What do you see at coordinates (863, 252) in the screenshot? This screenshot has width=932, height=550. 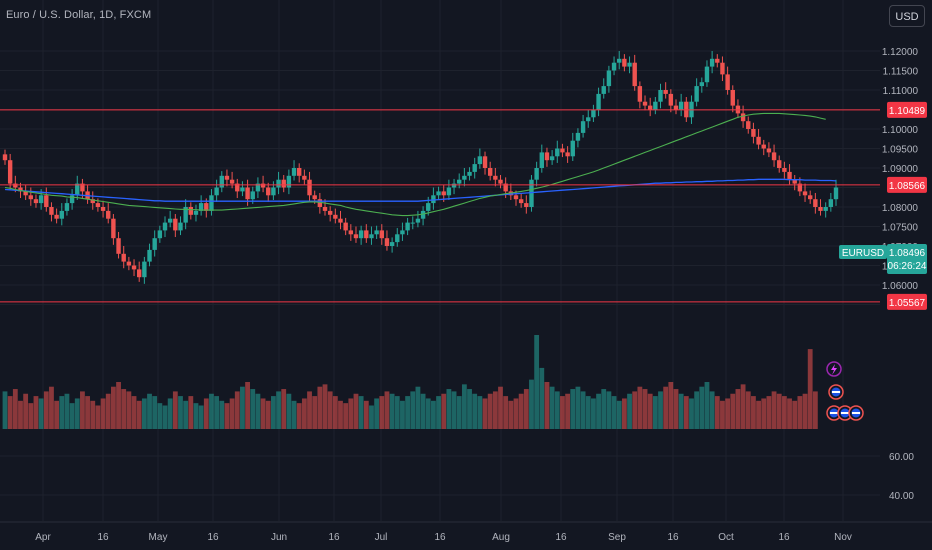 I see `symbol-tag` at bounding box center [863, 252].